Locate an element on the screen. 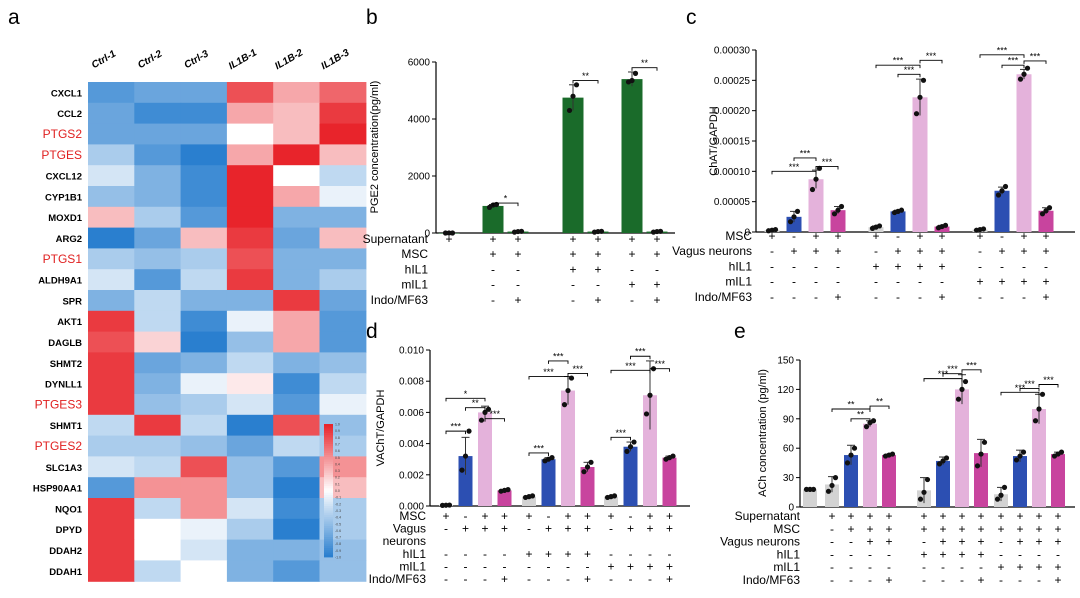  gene-label: SLC1A3 is located at coordinates (64, 468).